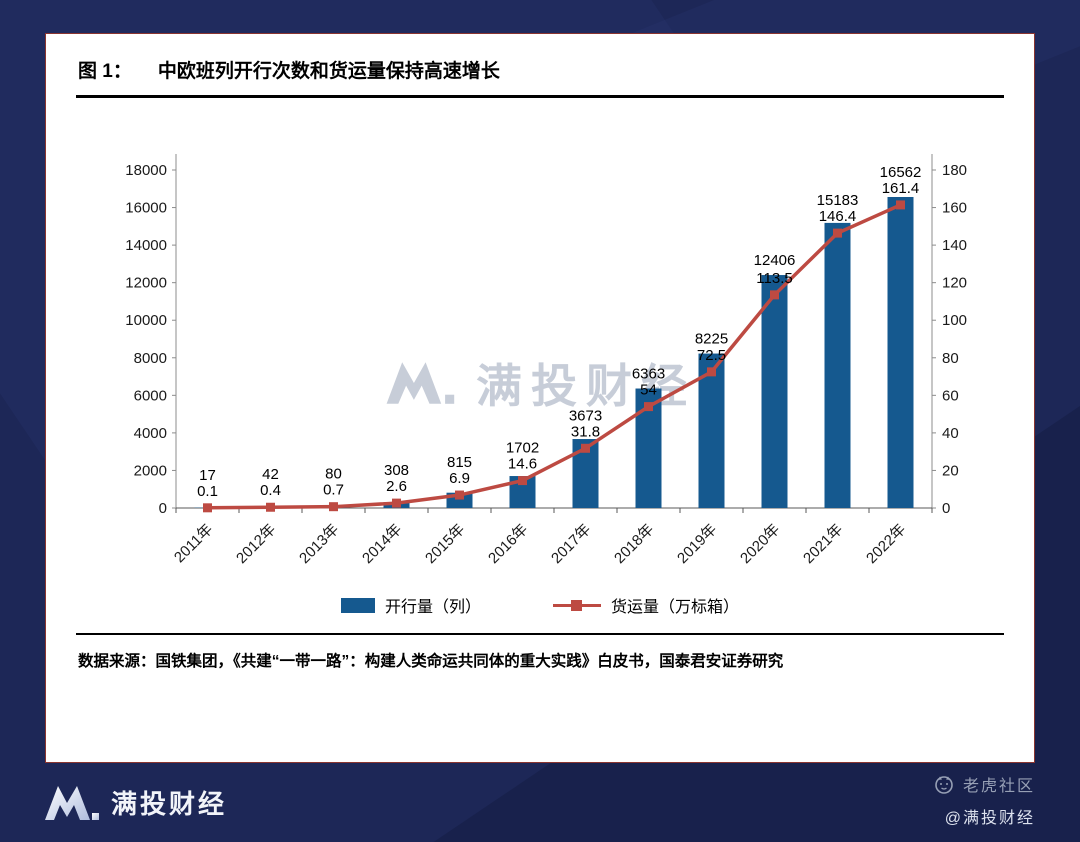 This screenshot has height=842, width=1080. What do you see at coordinates (193, 543) in the screenshot?
I see `x-axis-label: 2011年` at bounding box center [193, 543].